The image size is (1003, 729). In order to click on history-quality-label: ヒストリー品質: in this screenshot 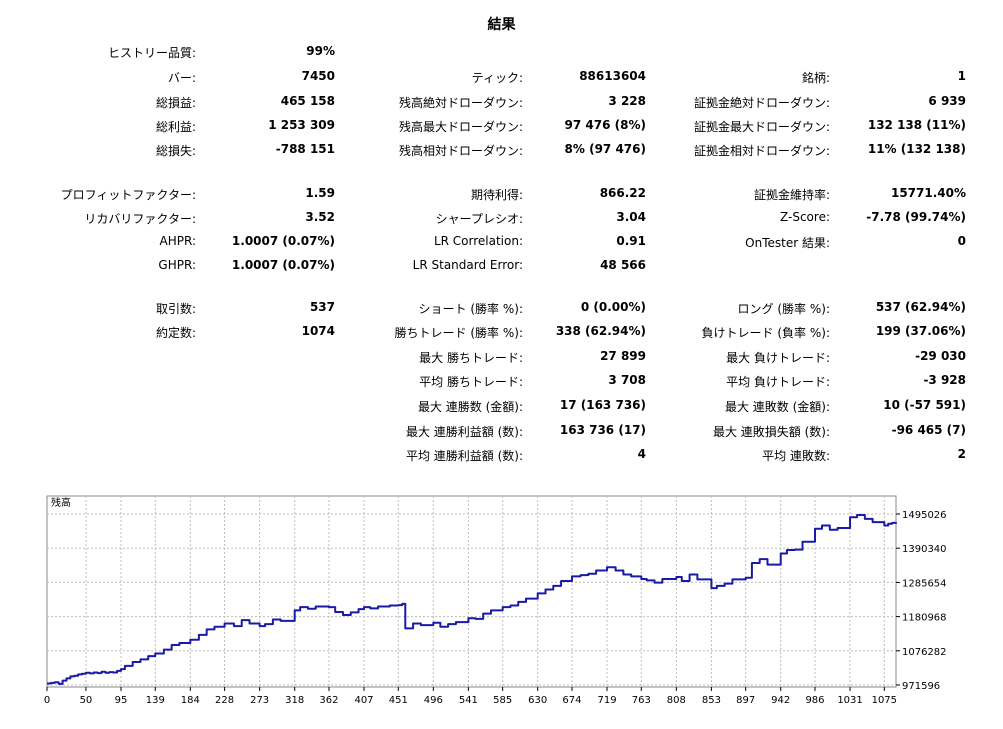, I will do `click(151, 53)`.